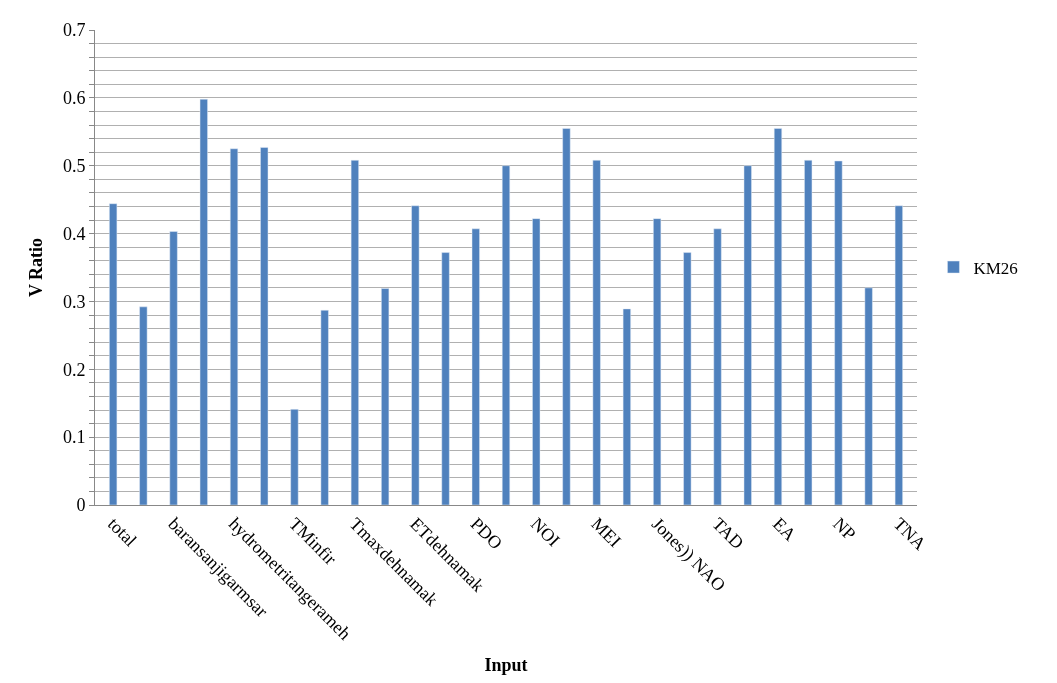 The height and width of the screenshot is (683, 1057). Describe the element at coordinates (74, 301) in the screenshot. I see `y-tick-label: 0.3` at that location.